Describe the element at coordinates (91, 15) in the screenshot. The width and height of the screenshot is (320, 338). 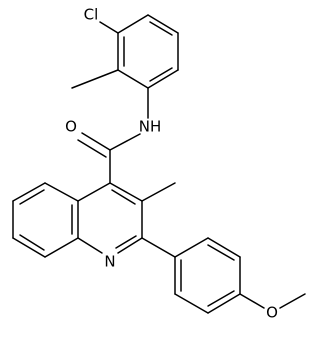
I see `atom-label: Cl` at that location.